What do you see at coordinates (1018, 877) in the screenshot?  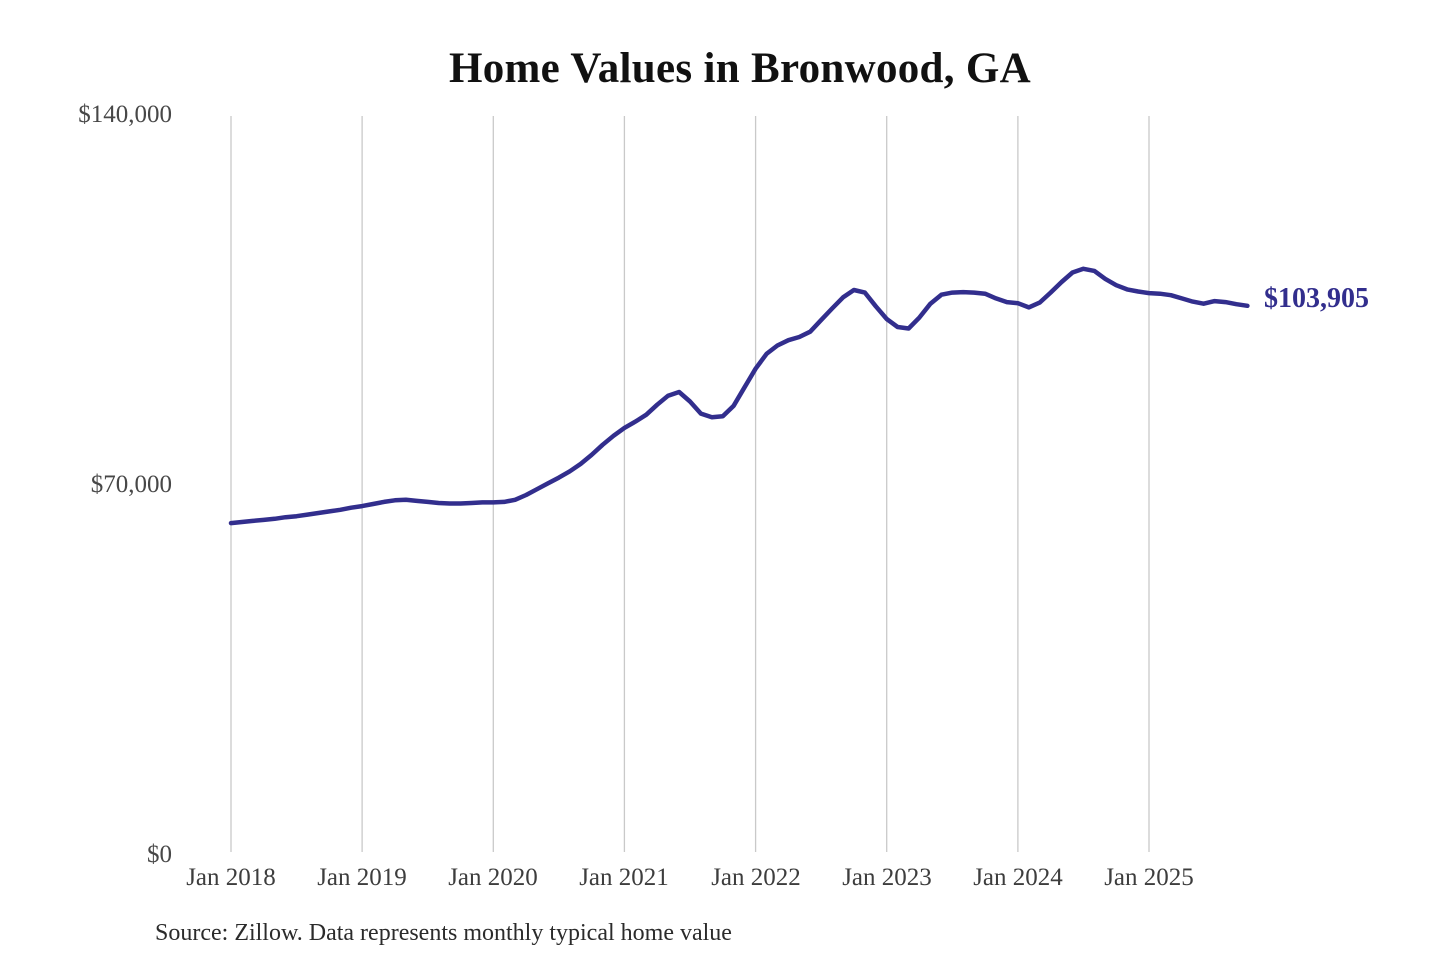 I see `x-tick-label: Jan 2024` at bounding box center [1018, 877].